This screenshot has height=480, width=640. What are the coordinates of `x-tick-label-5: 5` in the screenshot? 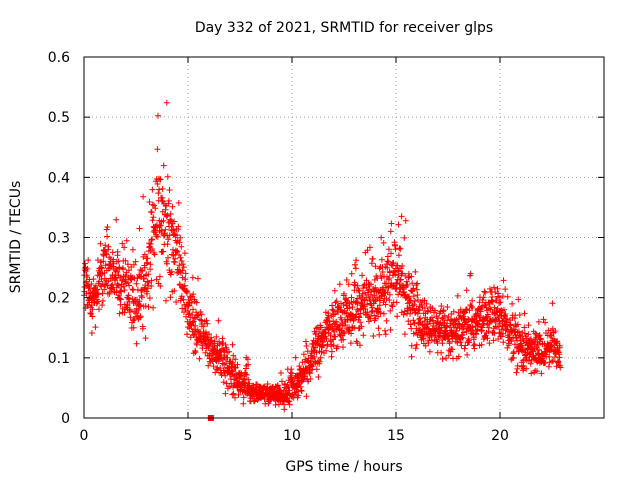 It's located at (188, 436).